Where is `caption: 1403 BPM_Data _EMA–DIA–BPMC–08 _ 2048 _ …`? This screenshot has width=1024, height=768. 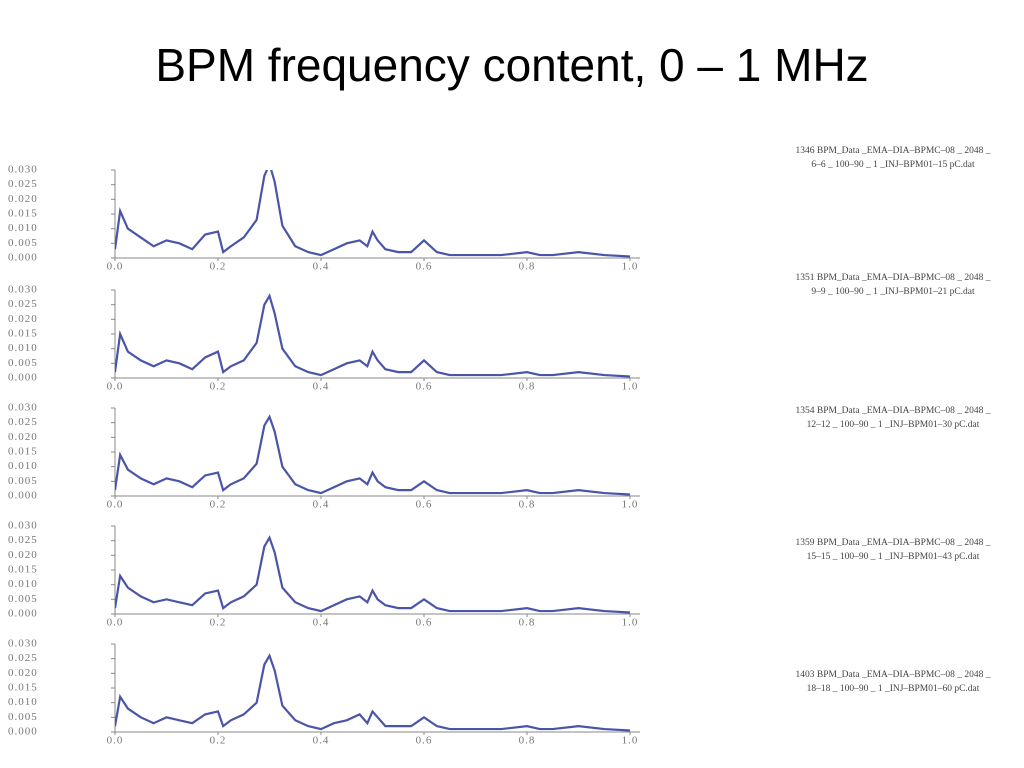 caption: 1403 BPM_Data _EMA–DIA–BPMC–08 _ 2048 _ … is located at coordinates (893, 682).